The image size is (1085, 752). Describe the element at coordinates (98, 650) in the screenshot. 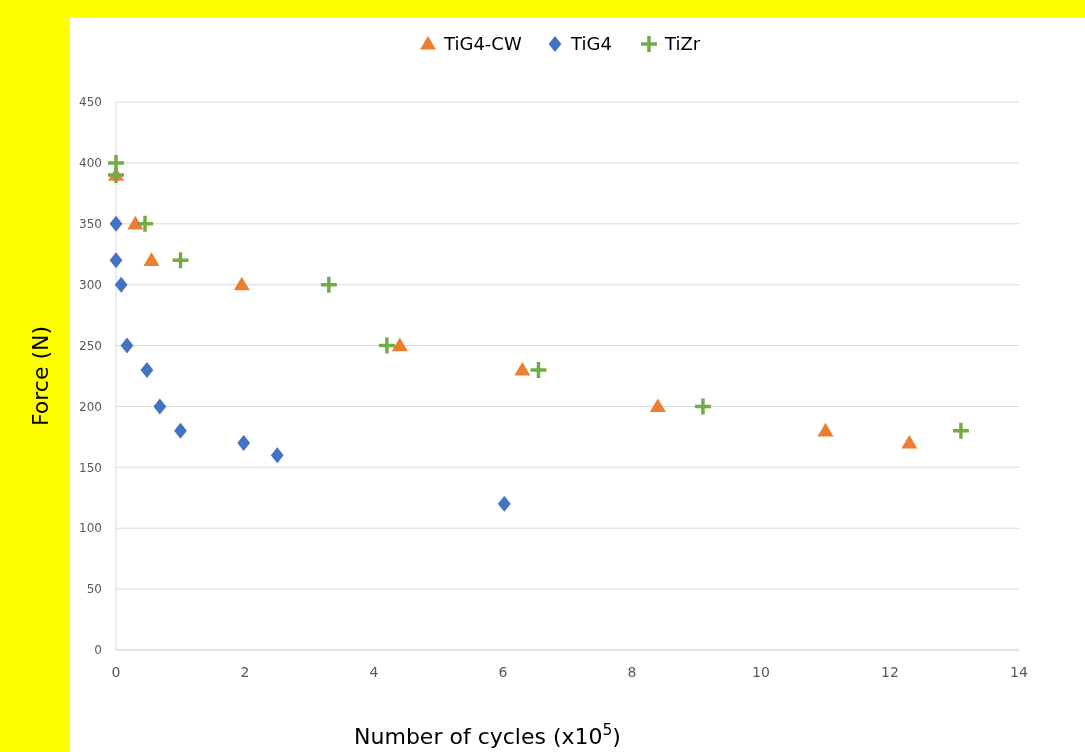

I see `y-tick-label: 0` at that location.